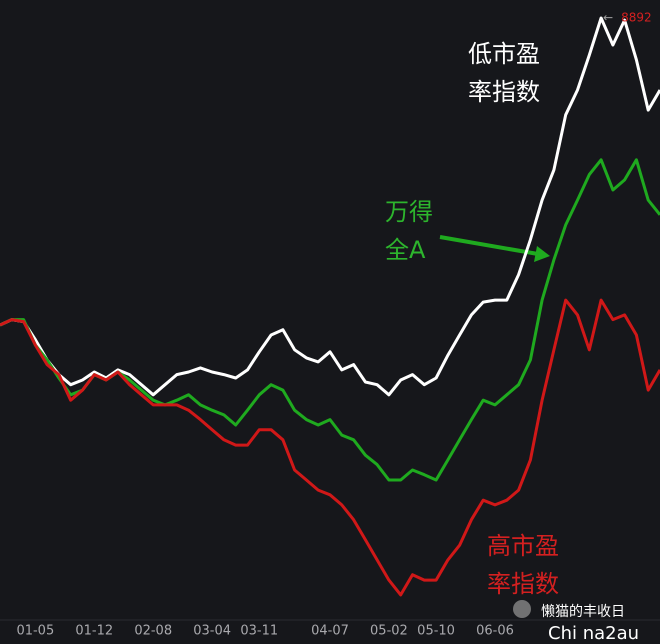  I want to click on series-label: 高市盈, so click(523, 546).